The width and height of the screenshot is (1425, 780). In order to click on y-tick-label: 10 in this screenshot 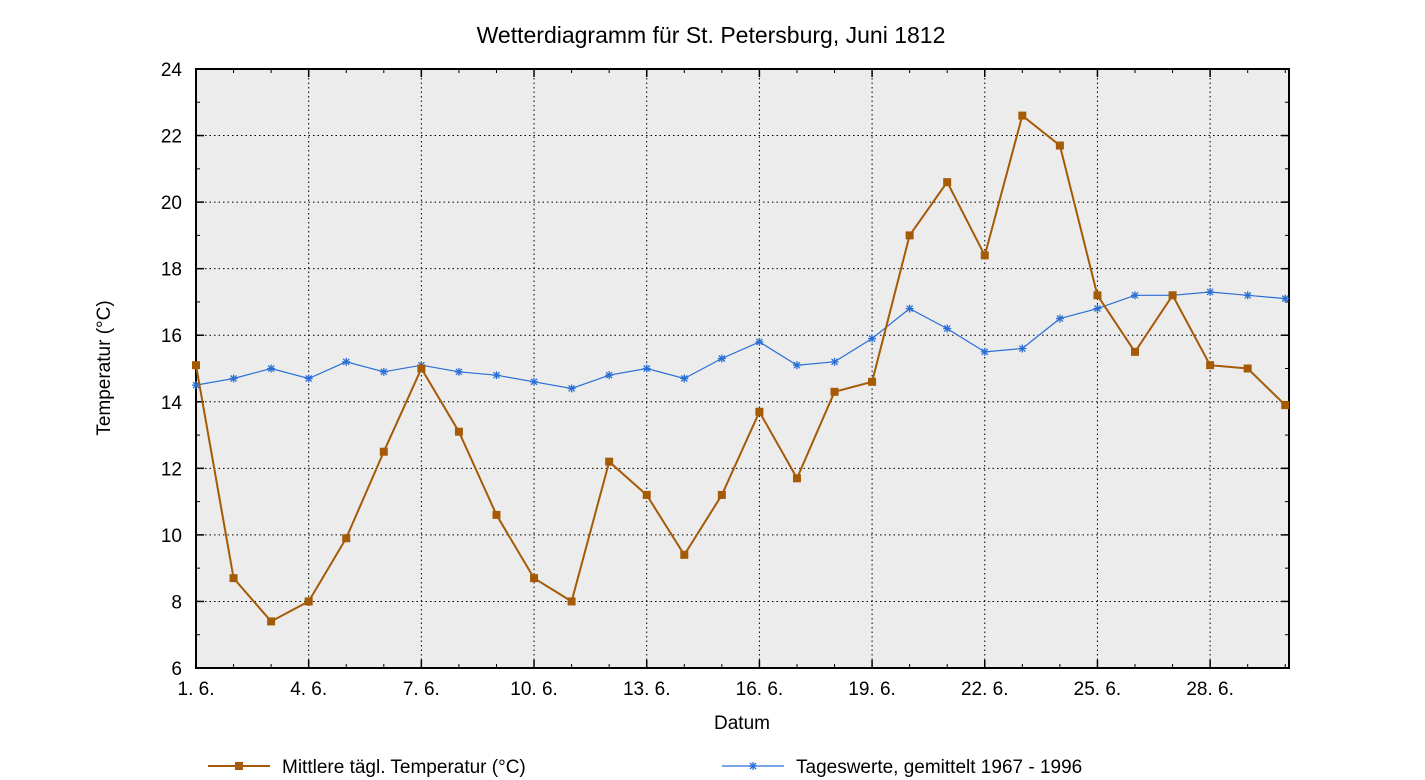, I will do `click(171, 536)`.